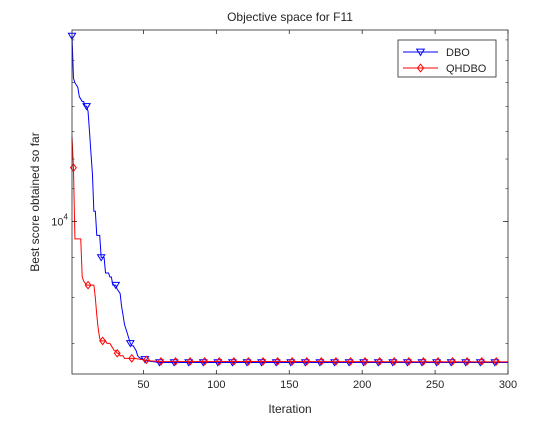 The width and height of the screenshot is (560, 425). Describe the element at coordinates (508, 385) in the screenshot. I see `x-tick-label: 300` at that location.